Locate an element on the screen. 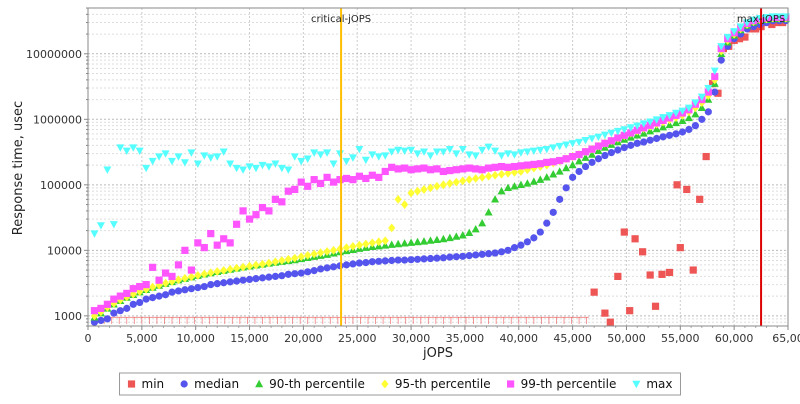 The image size is (800, 404). legend-label: median is located at coordinates (216, 384).